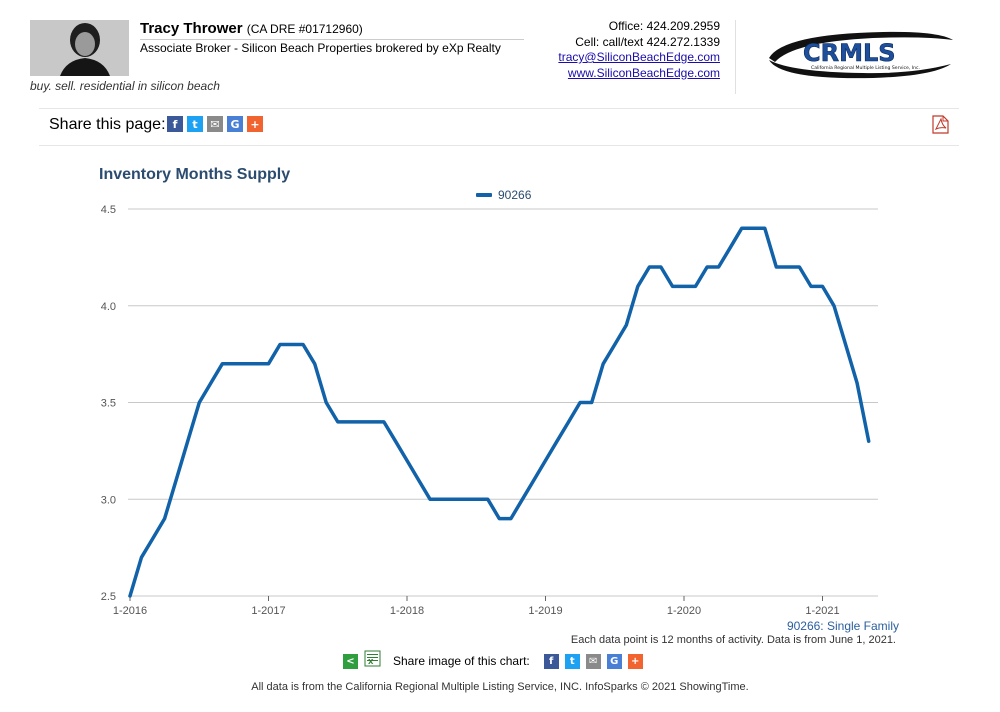  What do you see at coordinates (664, 26) in the screenshot?
I see `office-phone: Office: 424.209.2959` at bounding box center [664, 26].